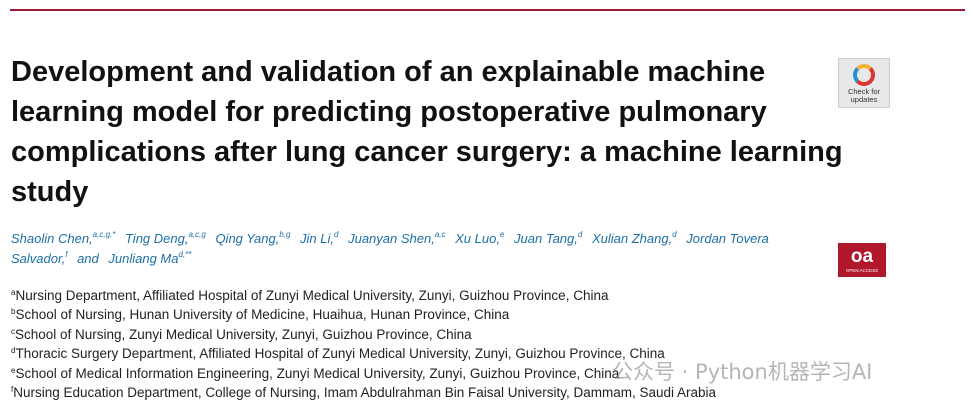  I want to click on author-affil-marker: a,c,g,*, so click(104, 234).